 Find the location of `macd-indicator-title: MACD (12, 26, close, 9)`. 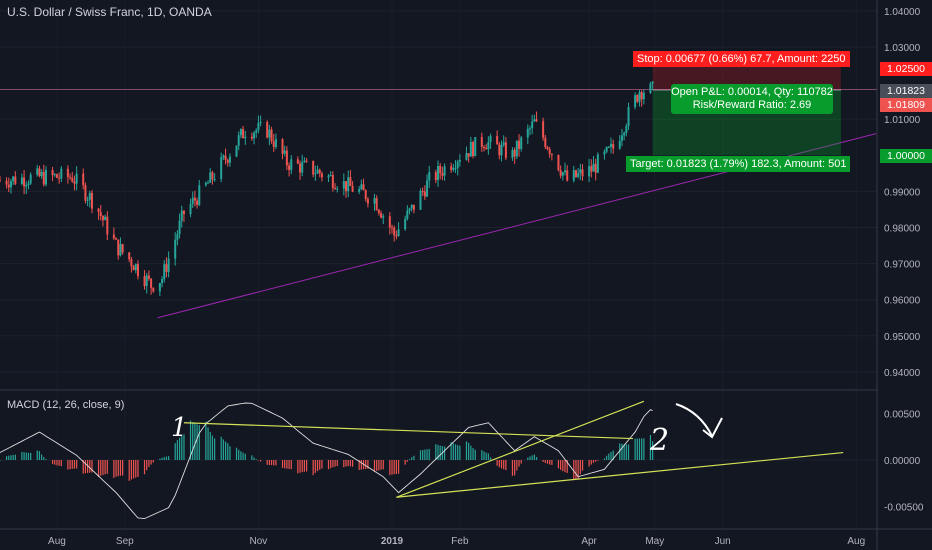

macd-indicator-title: MACD (12, 26, close, 9) is located at coordinates (66, 405).